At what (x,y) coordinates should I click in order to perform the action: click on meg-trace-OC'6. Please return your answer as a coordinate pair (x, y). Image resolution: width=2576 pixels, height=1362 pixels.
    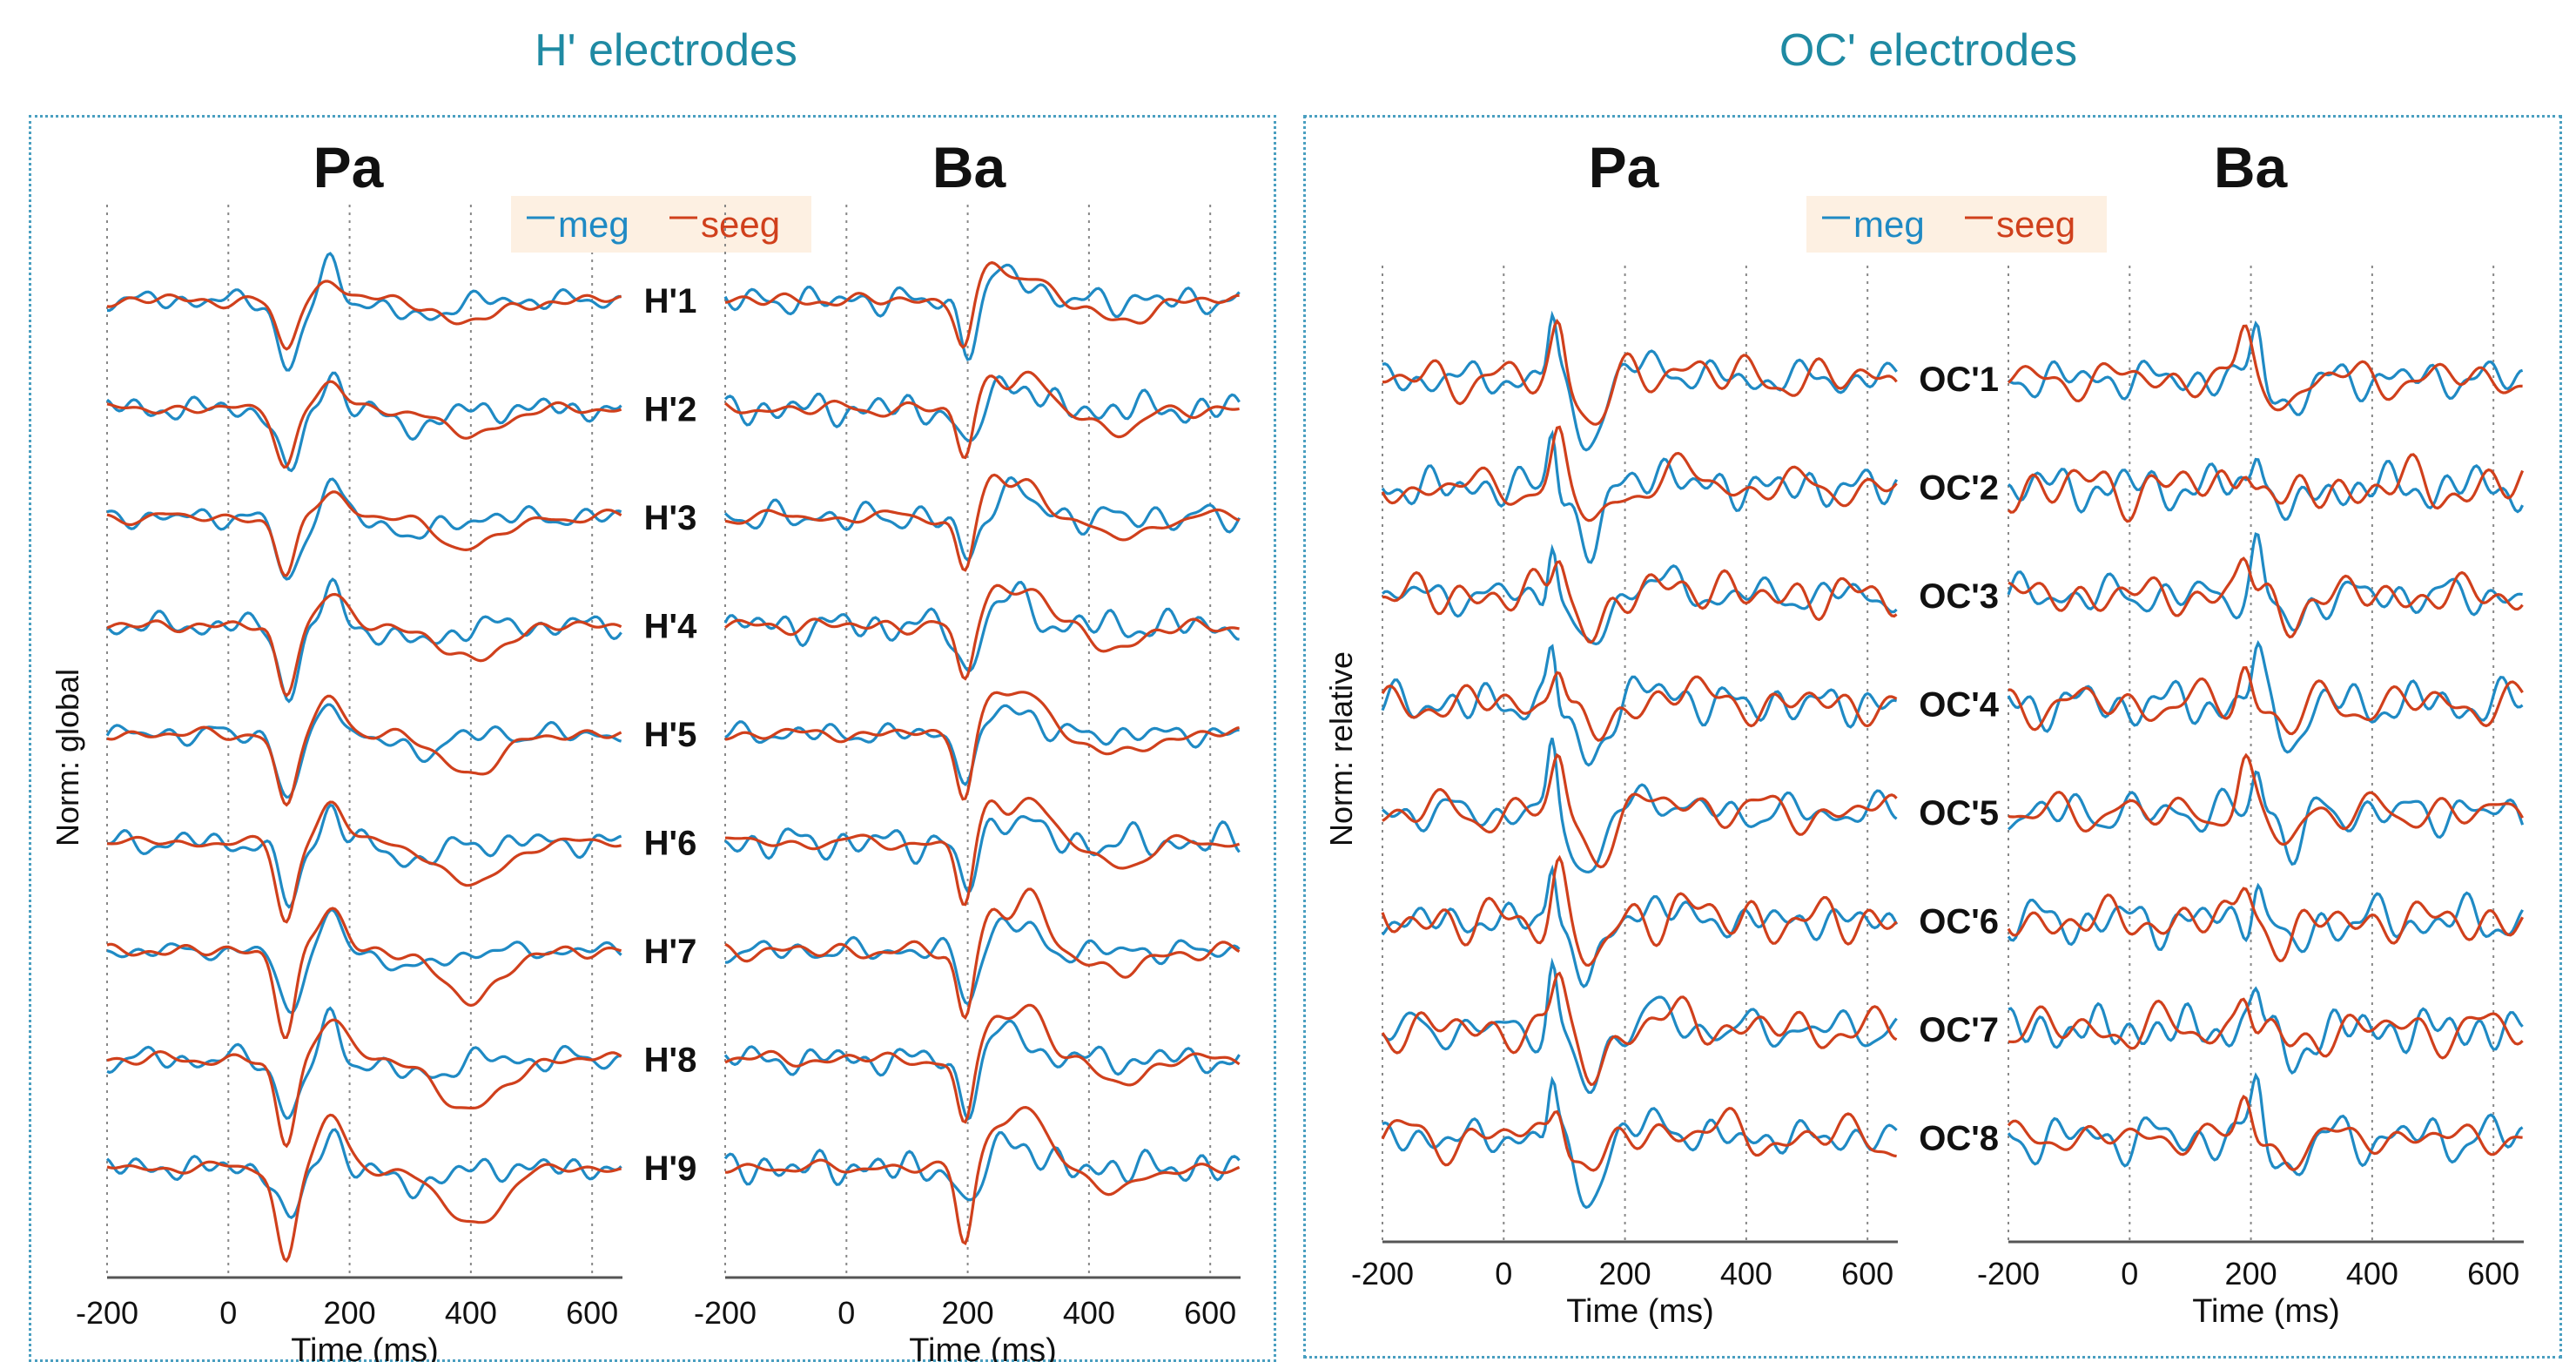
    Looking at the image, I should click on (1640, 926).